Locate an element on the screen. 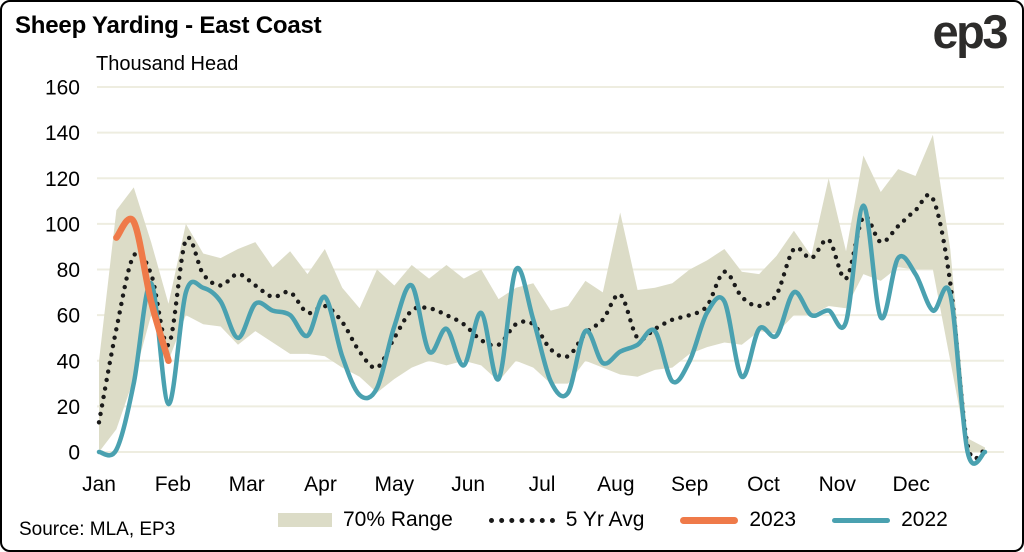 This screenshot has width=1024, height=552. y-tick-label: 100 is located at coordinates (62, 224).